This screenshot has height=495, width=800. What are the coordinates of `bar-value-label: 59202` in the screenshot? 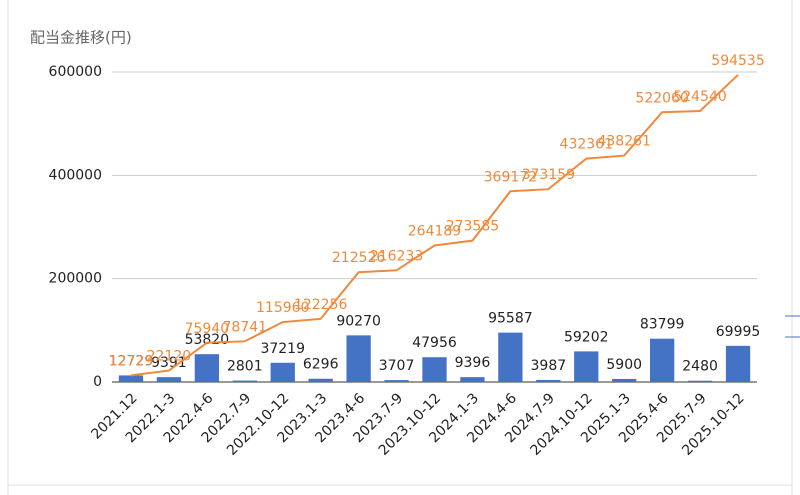 It's located at (586, 337).